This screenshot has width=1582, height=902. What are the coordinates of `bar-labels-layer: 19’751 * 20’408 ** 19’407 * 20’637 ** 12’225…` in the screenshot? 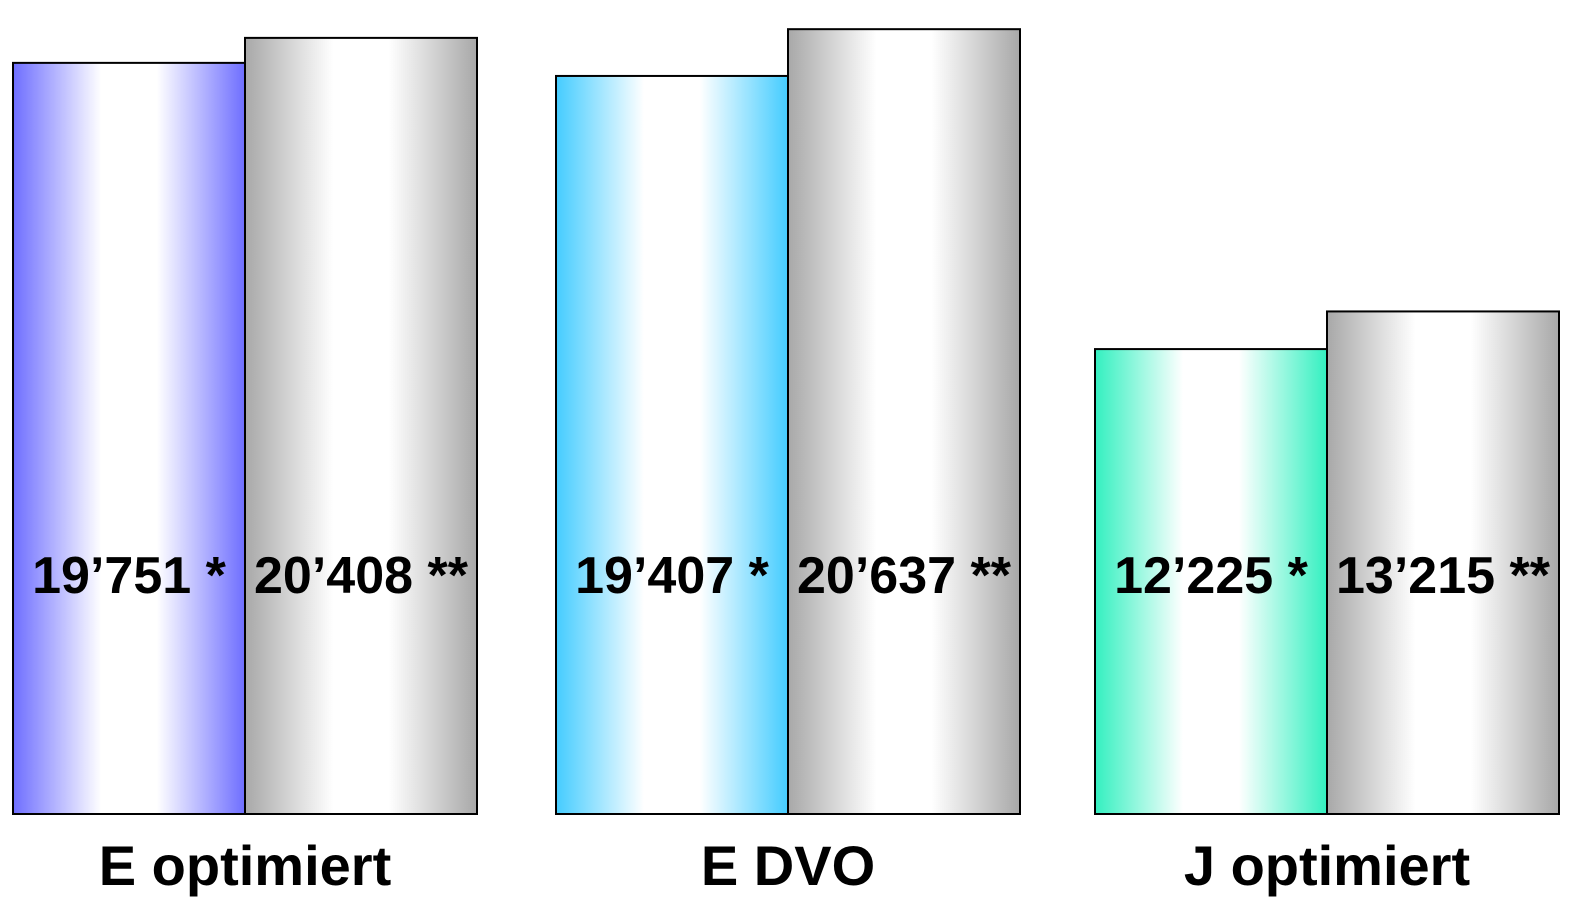 It's located at (791, 576).